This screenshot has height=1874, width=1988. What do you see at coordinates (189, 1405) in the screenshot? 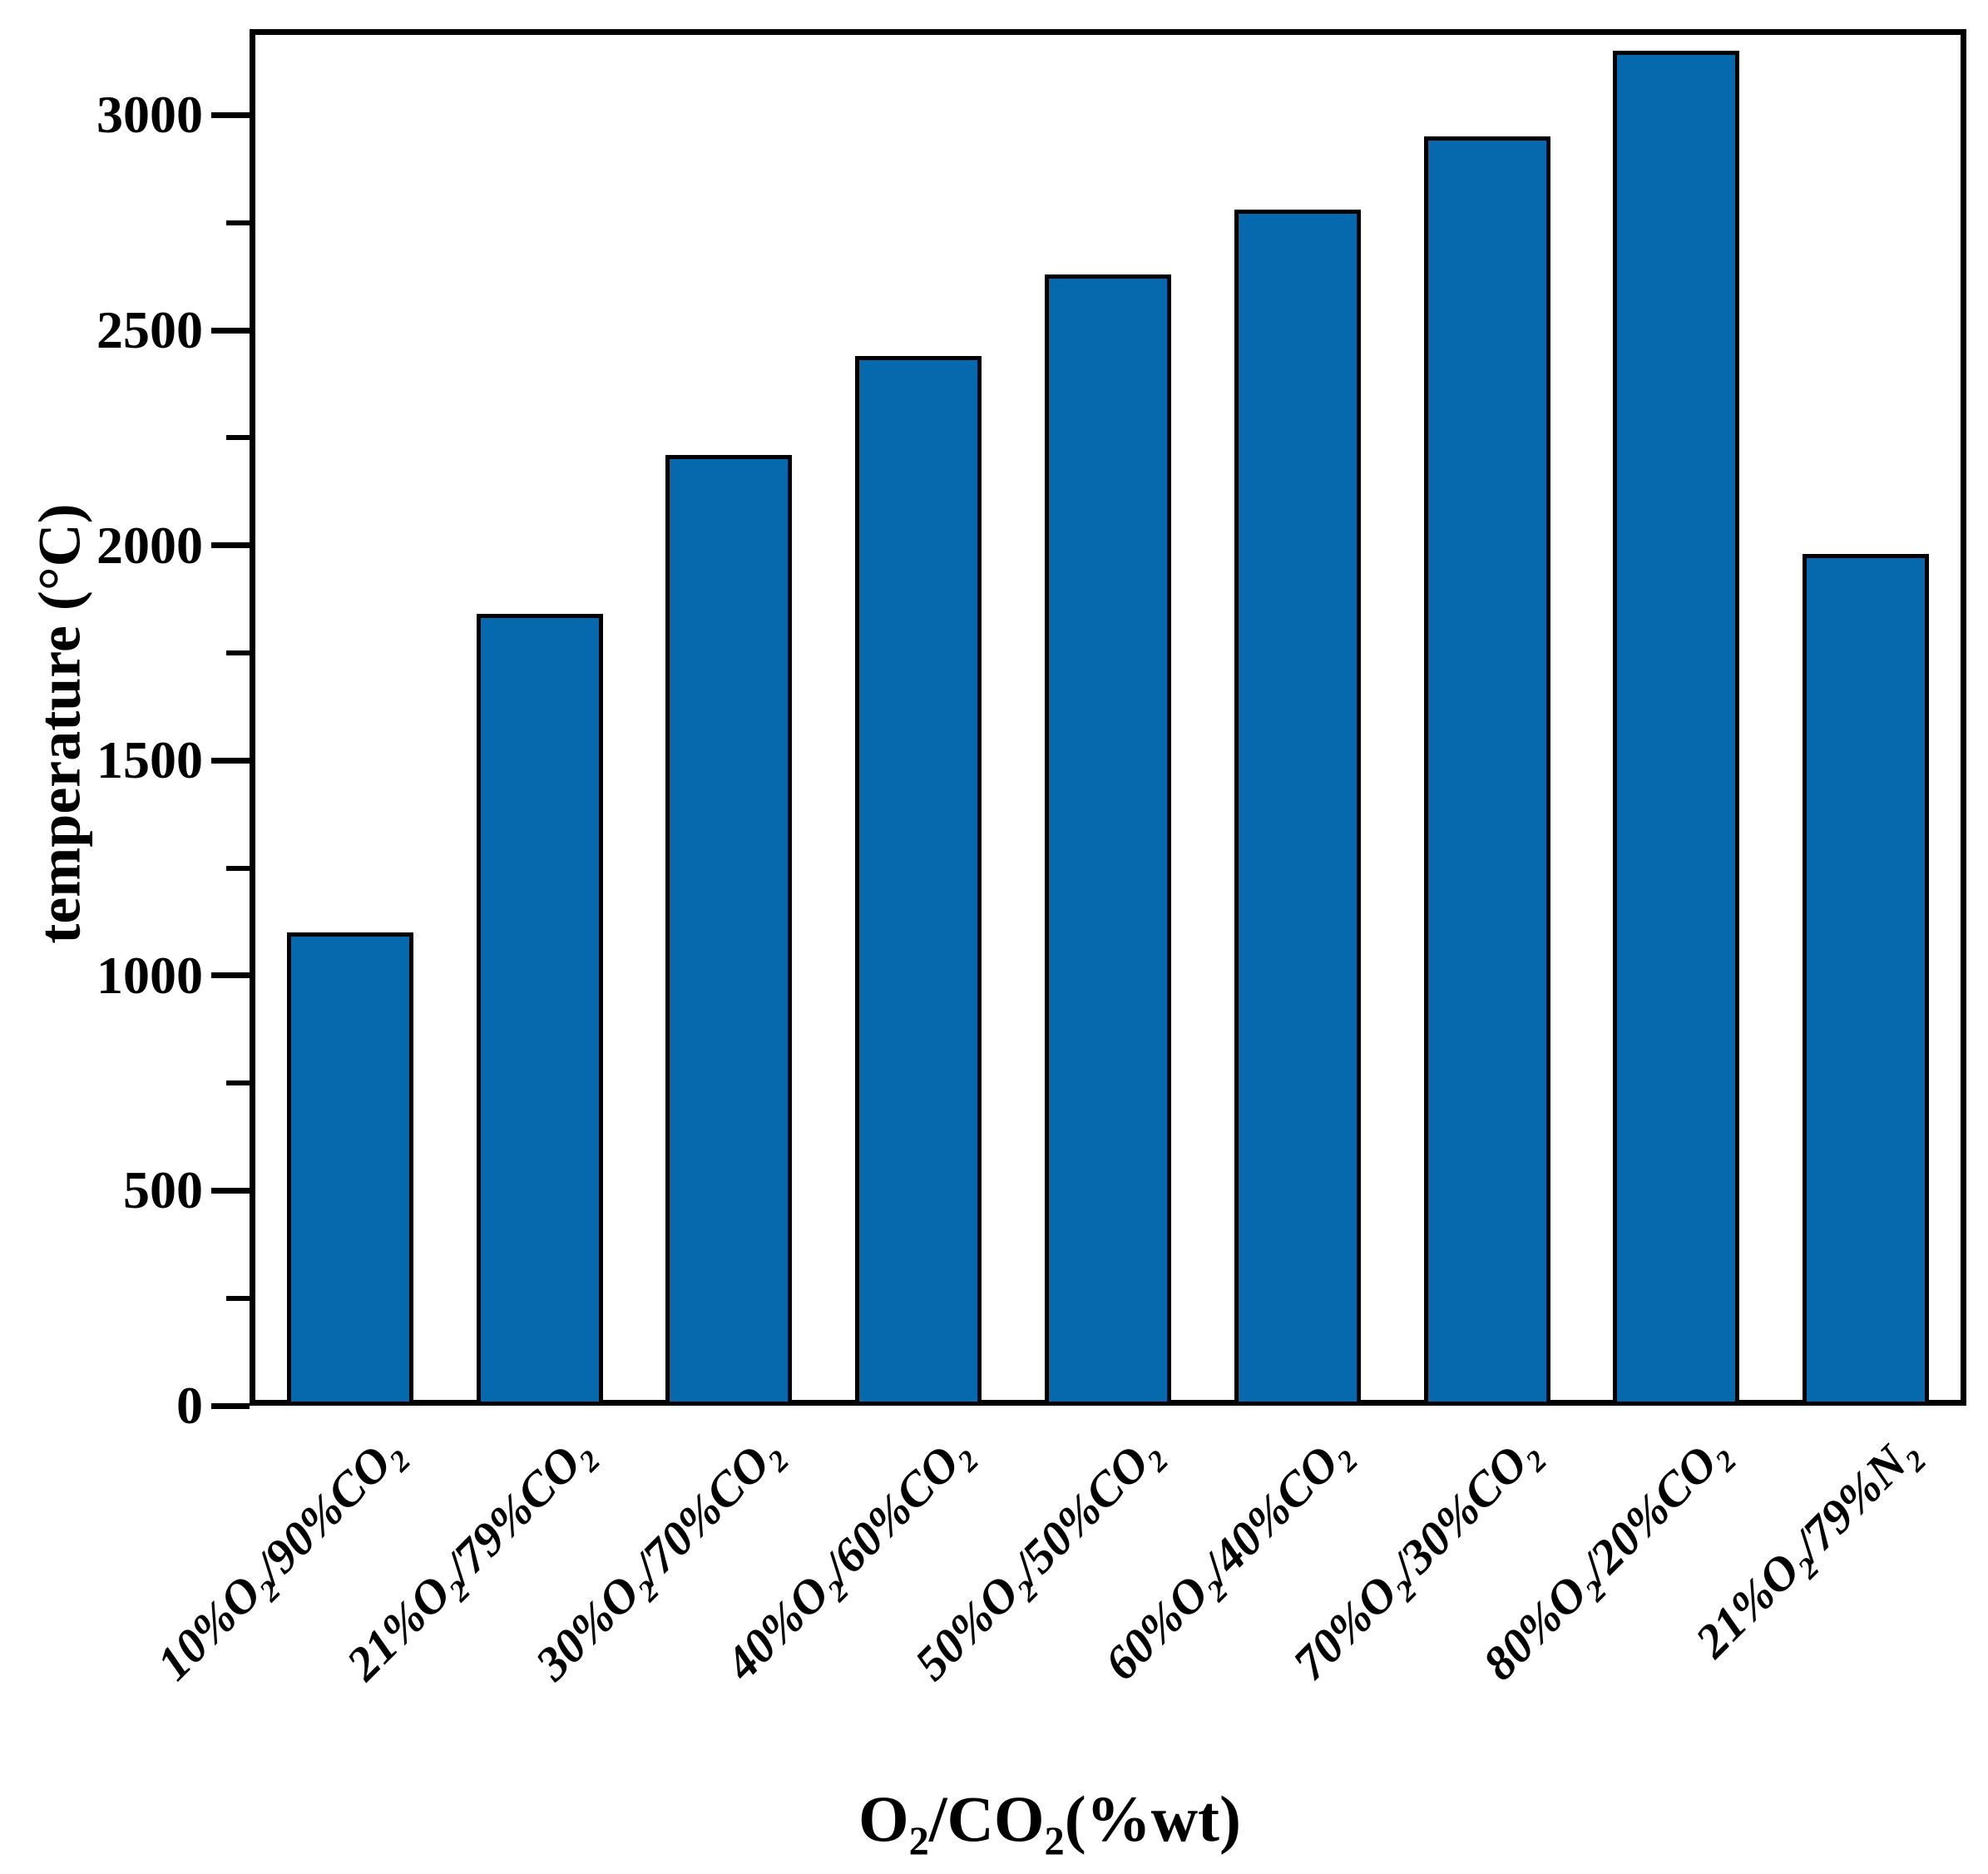
I see `y-tick-label: 0` at bounding box center [189, 1405].